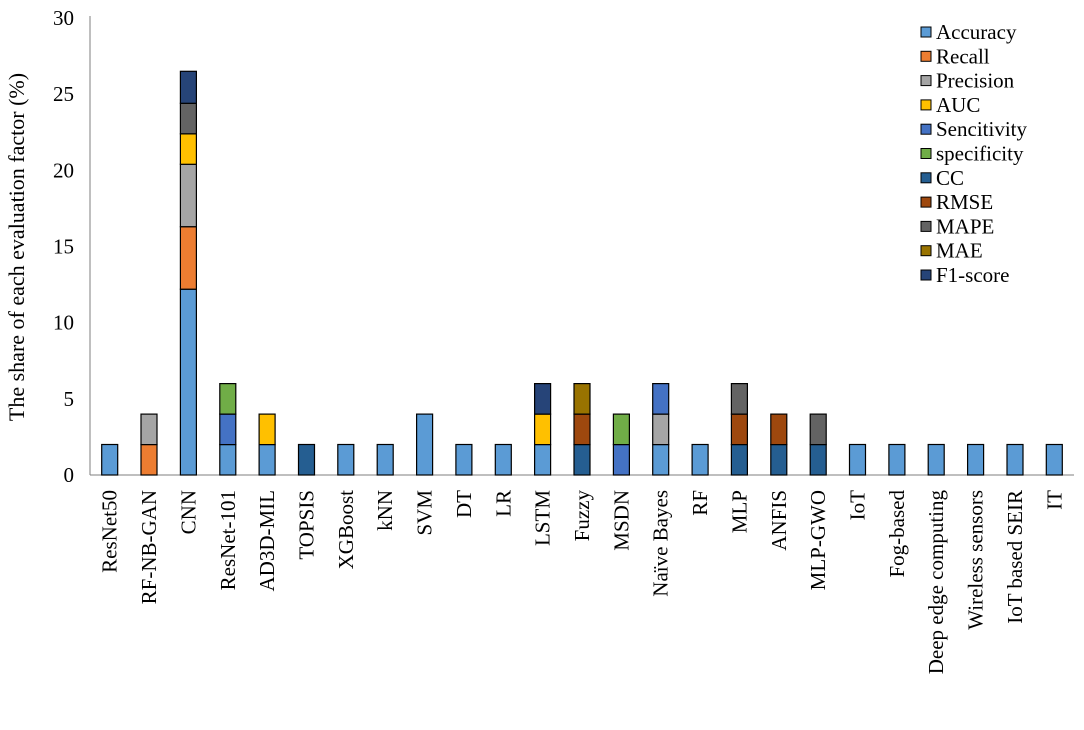 Image resolution: width=1084 pixels, height=730 pixels. What do you see at coordinates (63, 170) in the screenshot?
I see `y-tick-label: 20` at bounding box center [63, 170].